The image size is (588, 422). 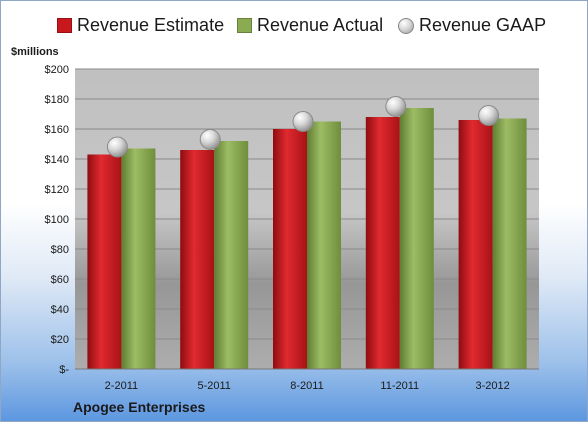 What do you see at coordinates (399, 386) in the screenshot?
I see `x-tick-label: 11-2011` at bounding box center [399, 386].